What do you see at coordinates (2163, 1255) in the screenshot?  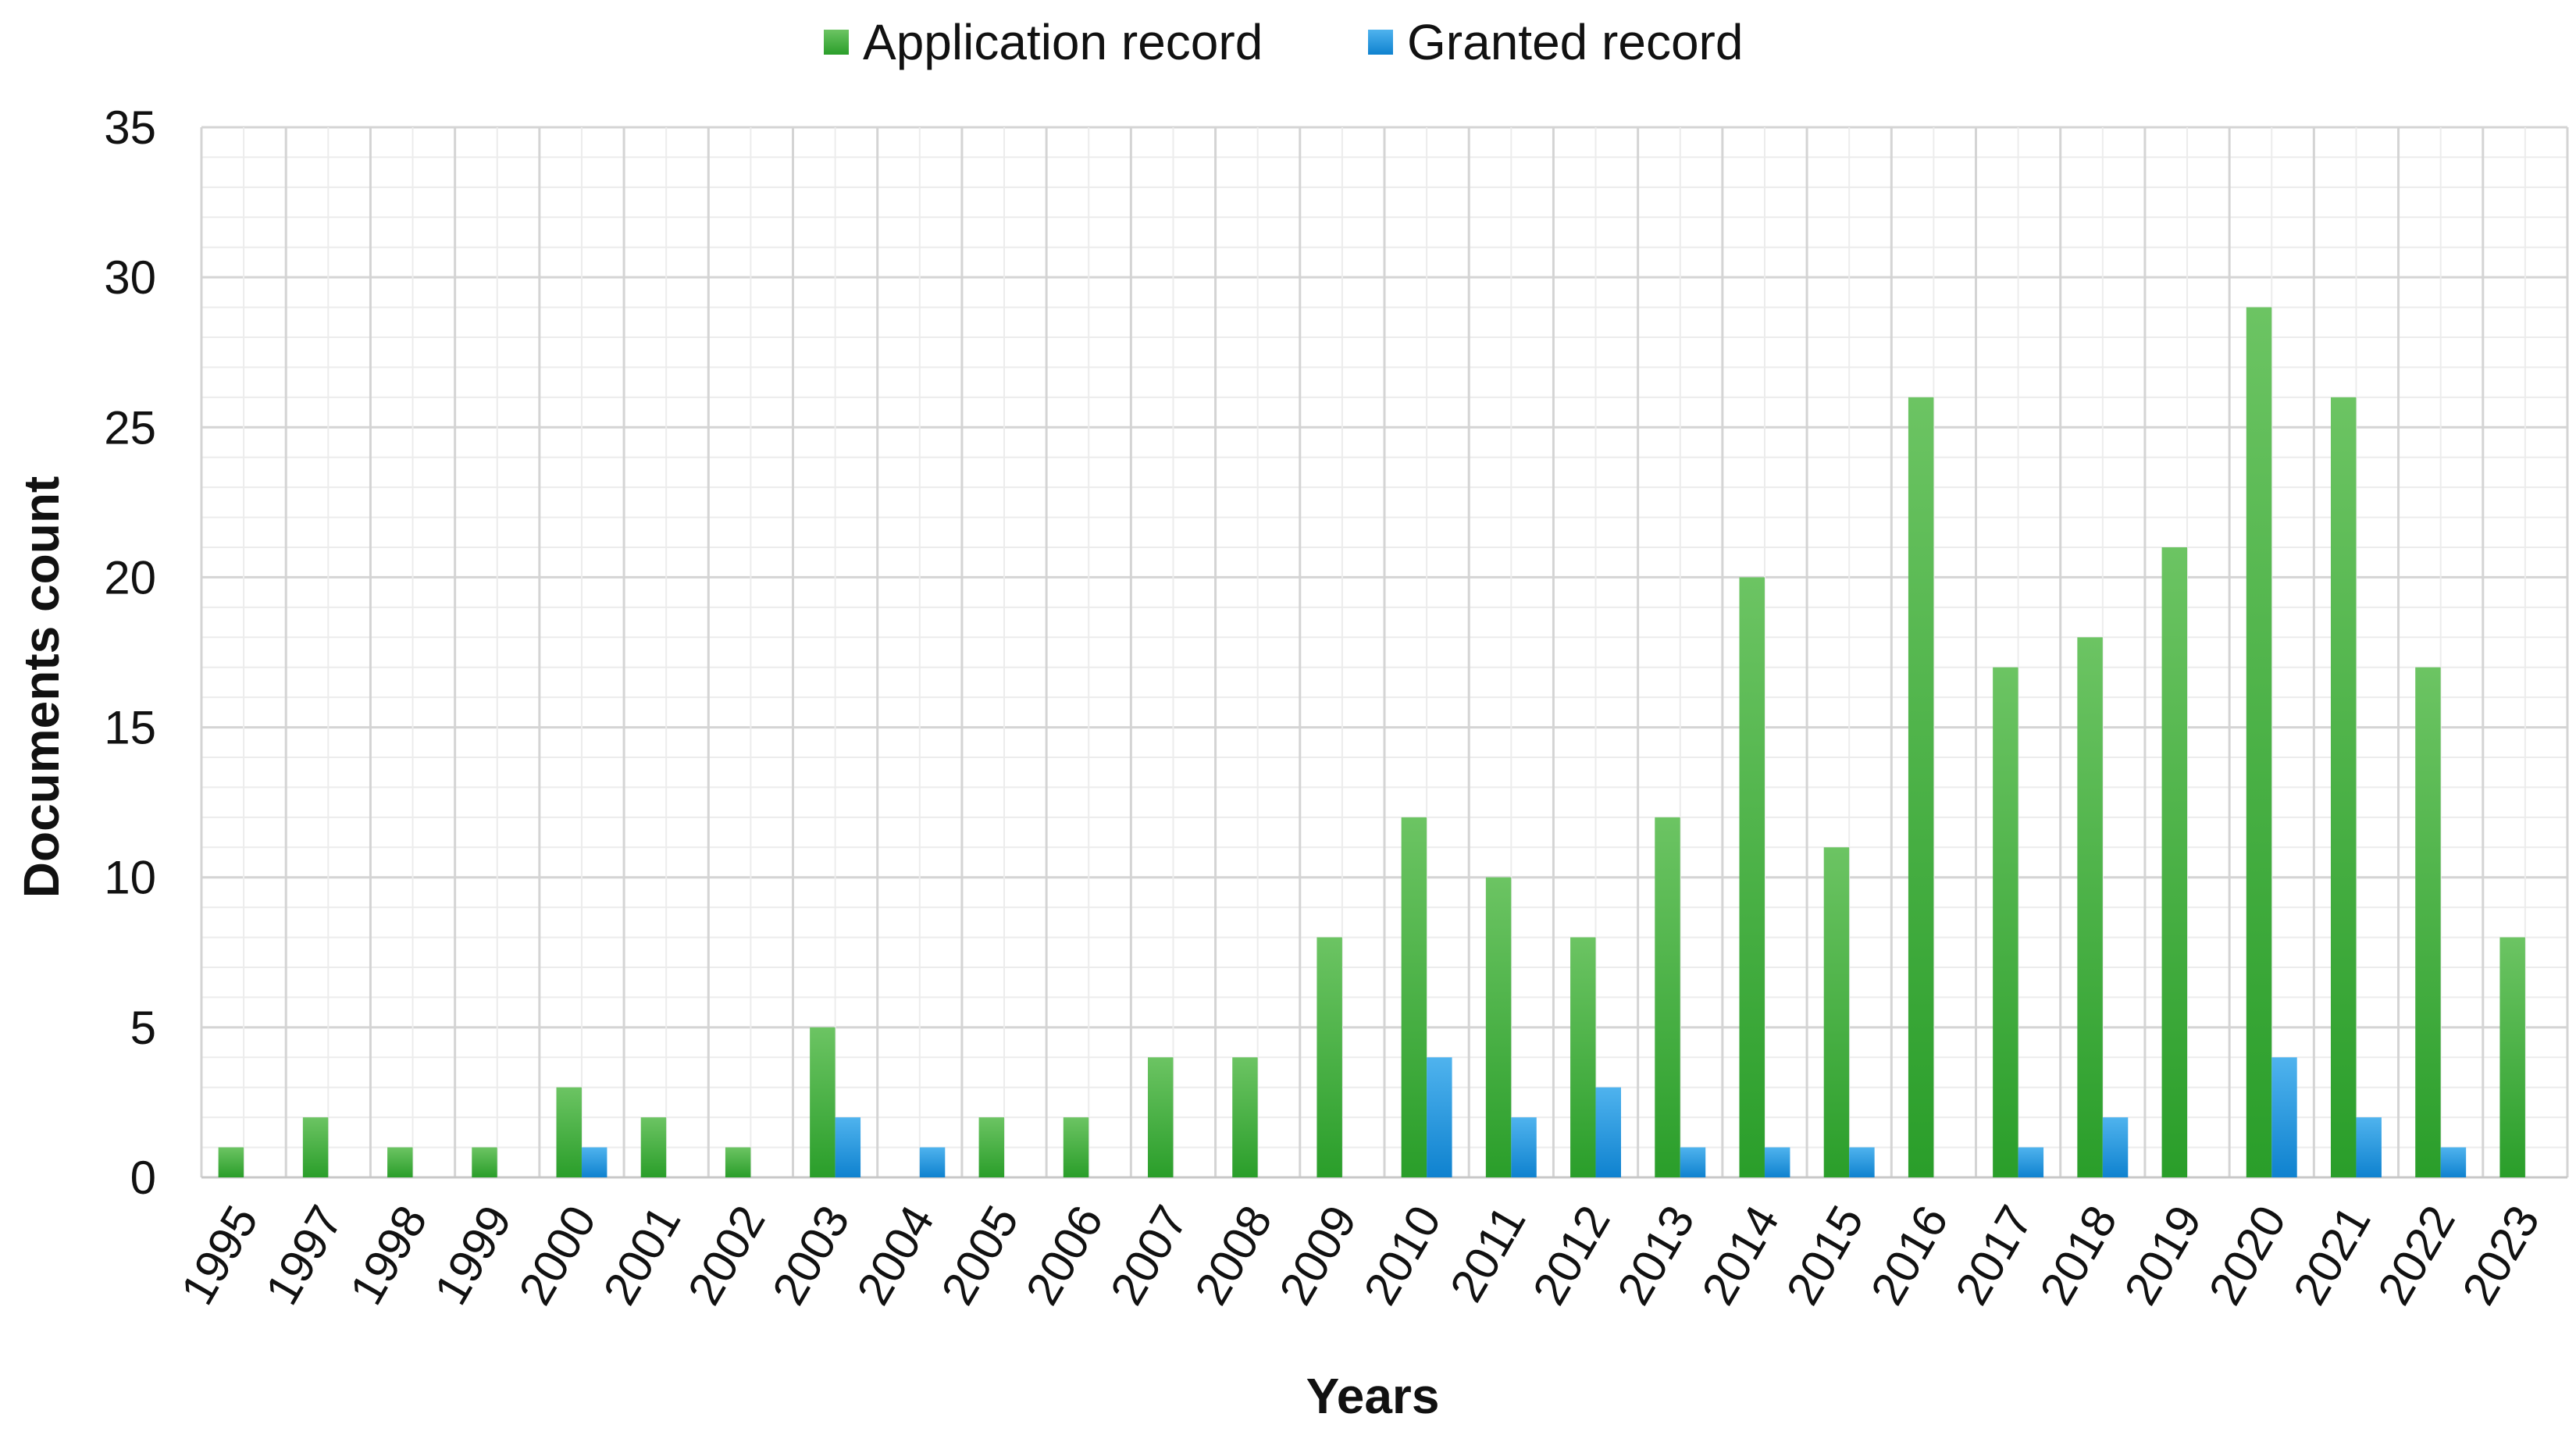 I see `x-tick-label: 2019` at bounding box center [2163, 1255].